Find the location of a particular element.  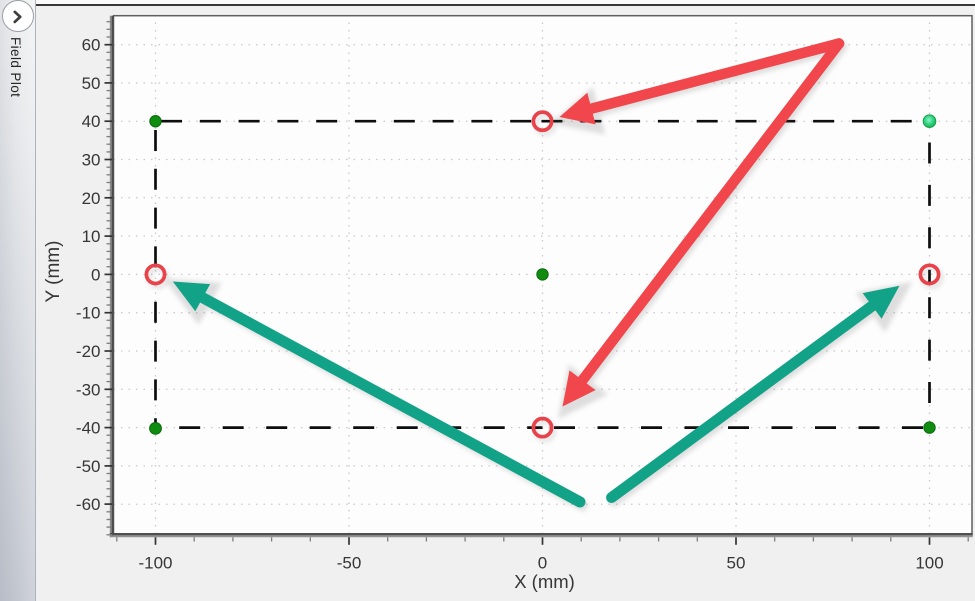

svg-text: -100 is located at coordinates (155, 563).